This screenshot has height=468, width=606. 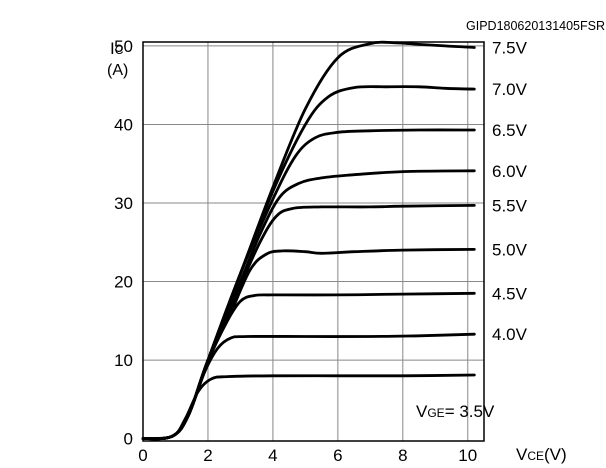 I want to click on y-axis-label: IC, so click(x=117, y=48).